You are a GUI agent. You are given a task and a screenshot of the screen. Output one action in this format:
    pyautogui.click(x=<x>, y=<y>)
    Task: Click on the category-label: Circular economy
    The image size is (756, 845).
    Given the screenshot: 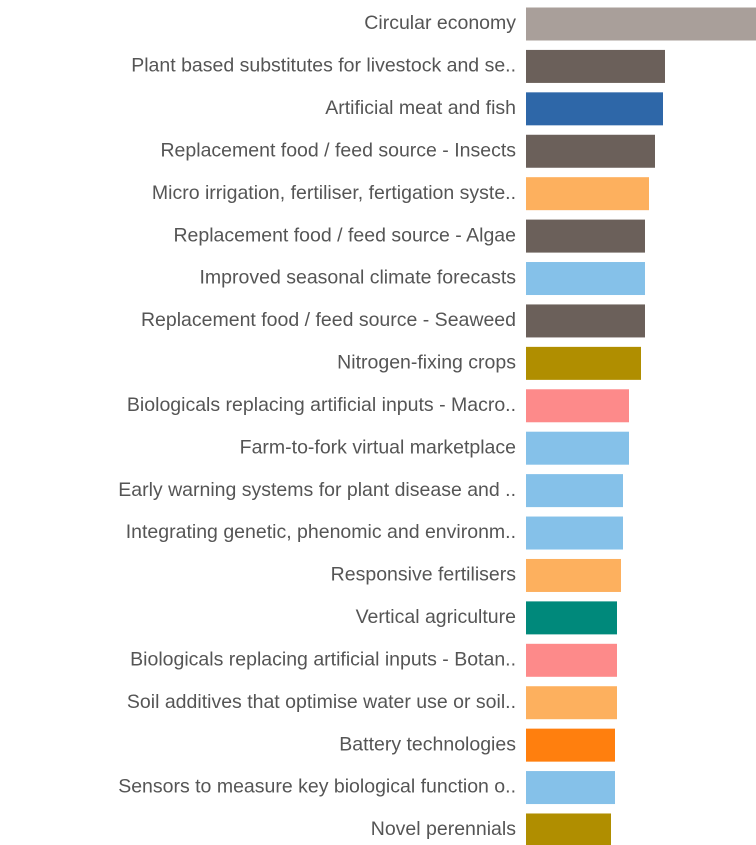 What is the action you would take?
    pyautogui.click(x=440, y=23)
    